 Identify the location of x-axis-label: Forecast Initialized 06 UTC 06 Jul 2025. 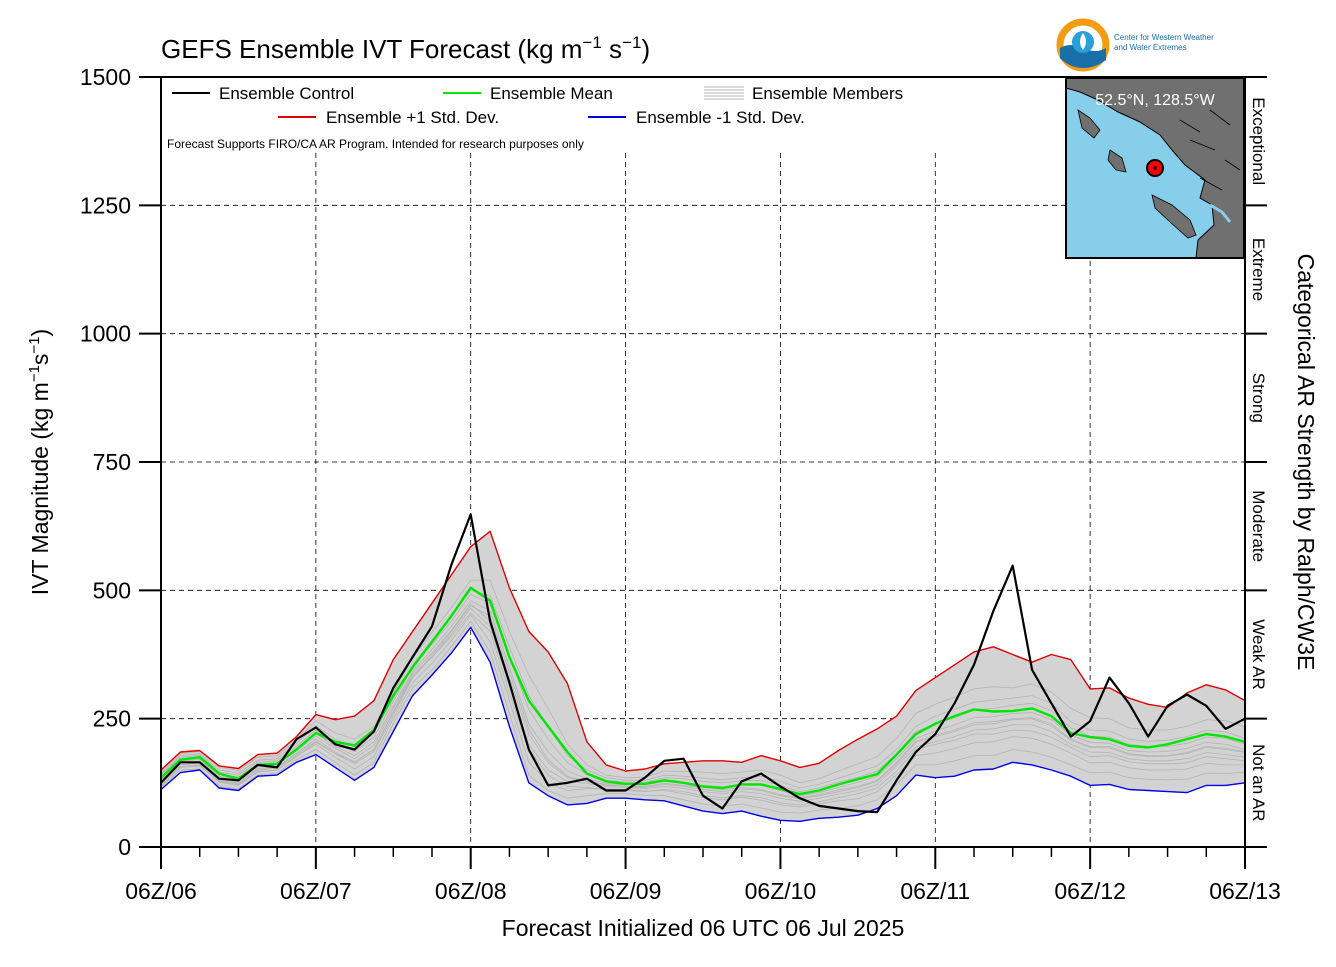
(703, 928).